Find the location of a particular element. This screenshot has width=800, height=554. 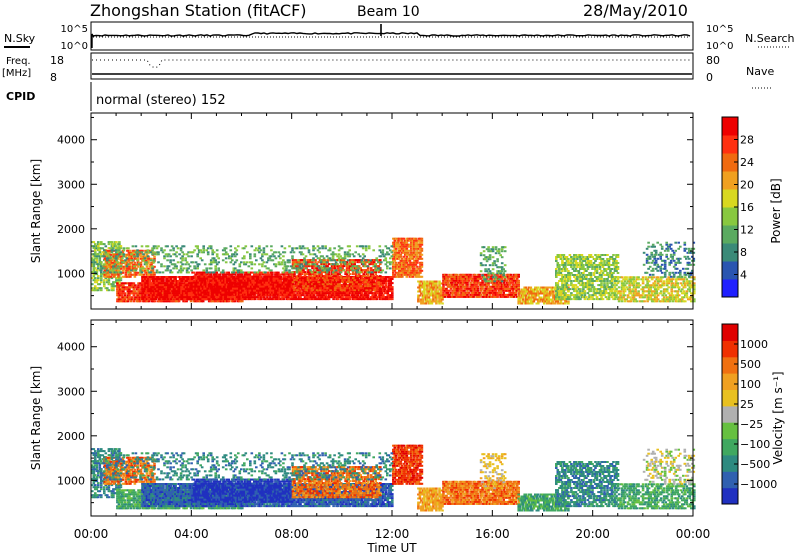

nave-label: Nave is located at coordinates (760, 71).